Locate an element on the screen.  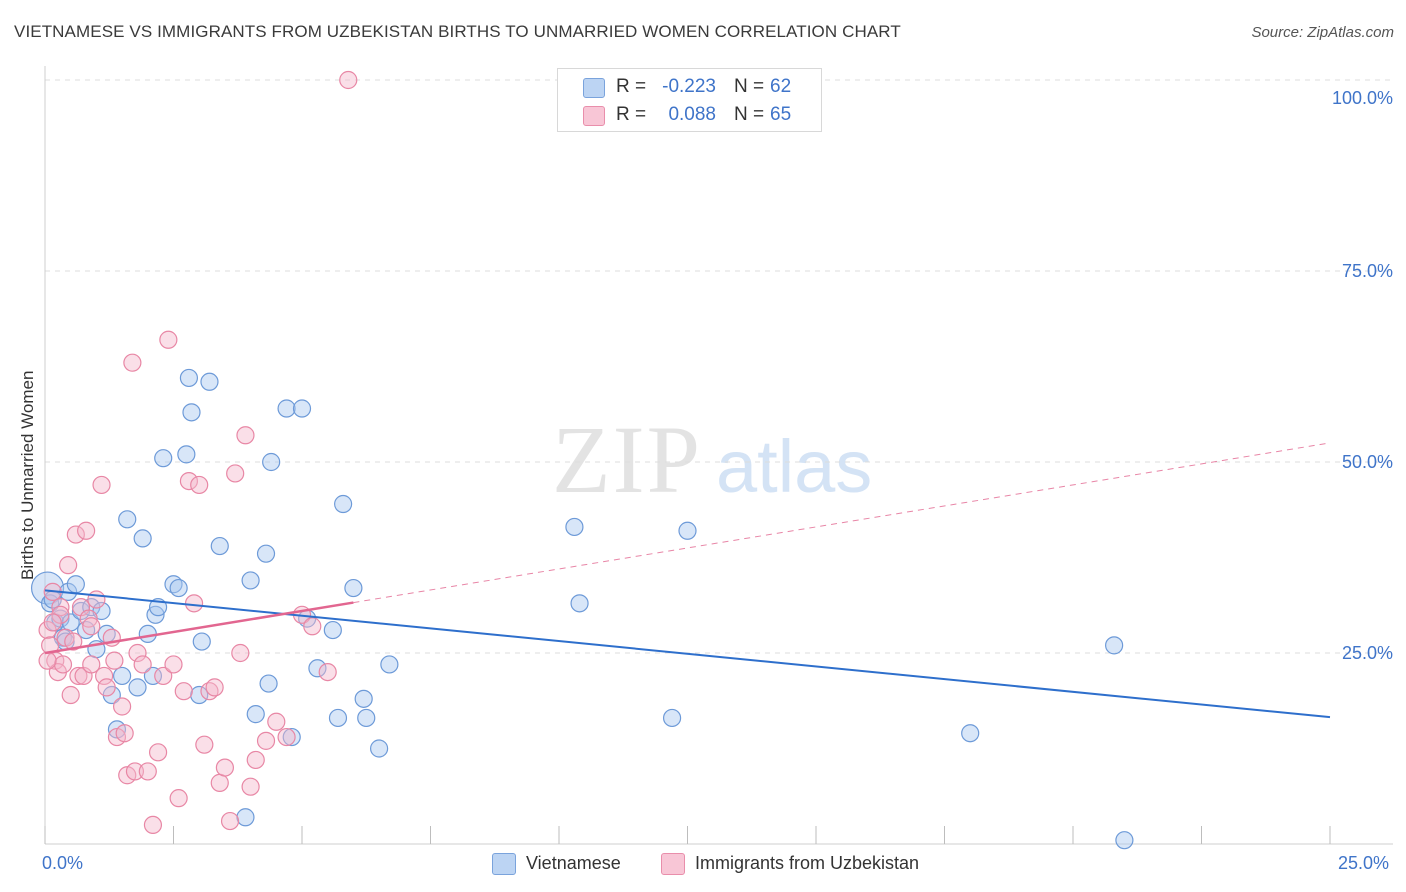
correlation-legend: R = -0.223 N = 62 R = 0.088 N = 65 is located at coordinates (689, 100).